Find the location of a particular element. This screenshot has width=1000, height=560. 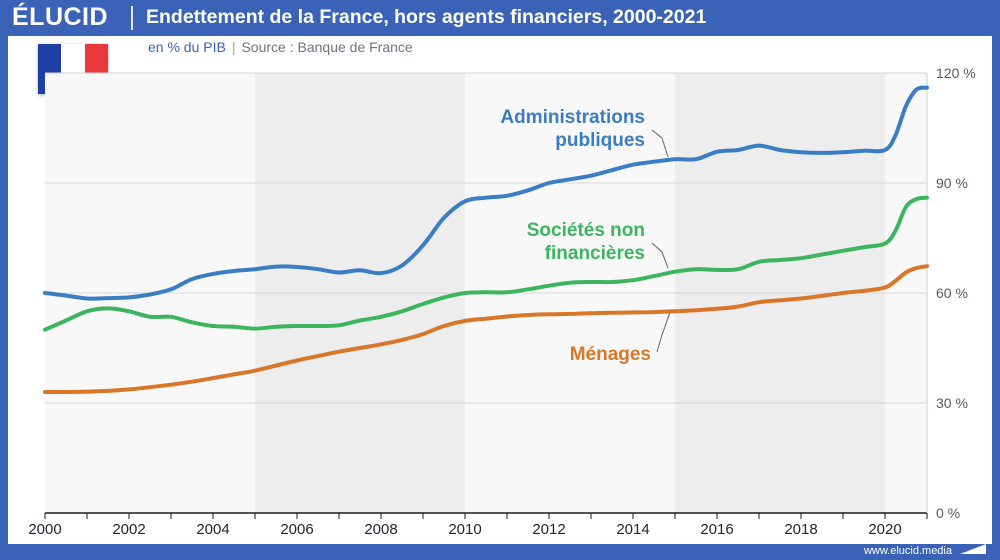

y-tick-label: 90 % is located at coordinates (952, 183).